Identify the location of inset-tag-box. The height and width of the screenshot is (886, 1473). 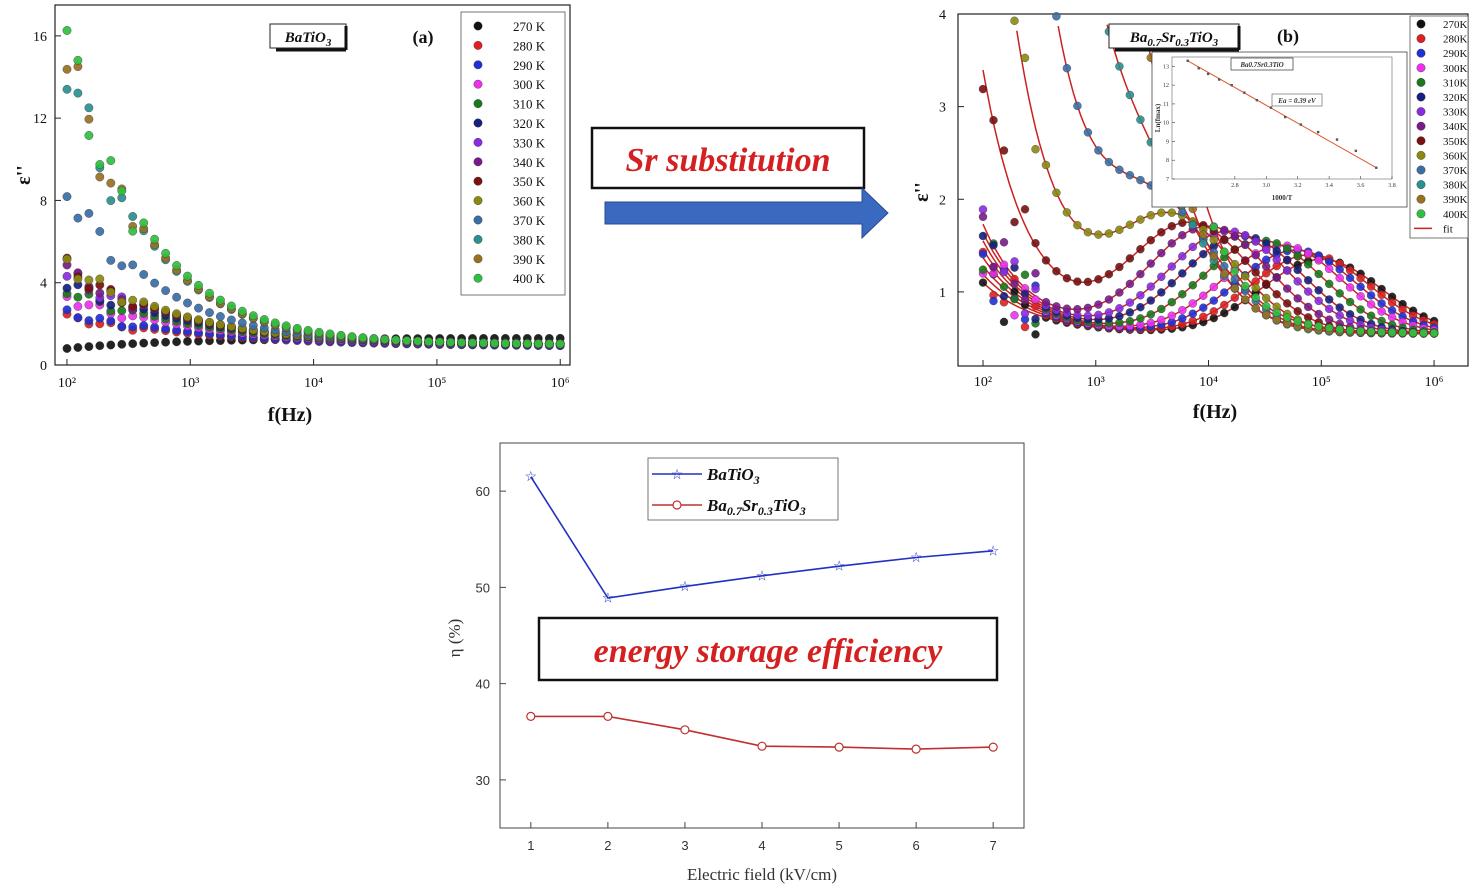
(1262, 64).